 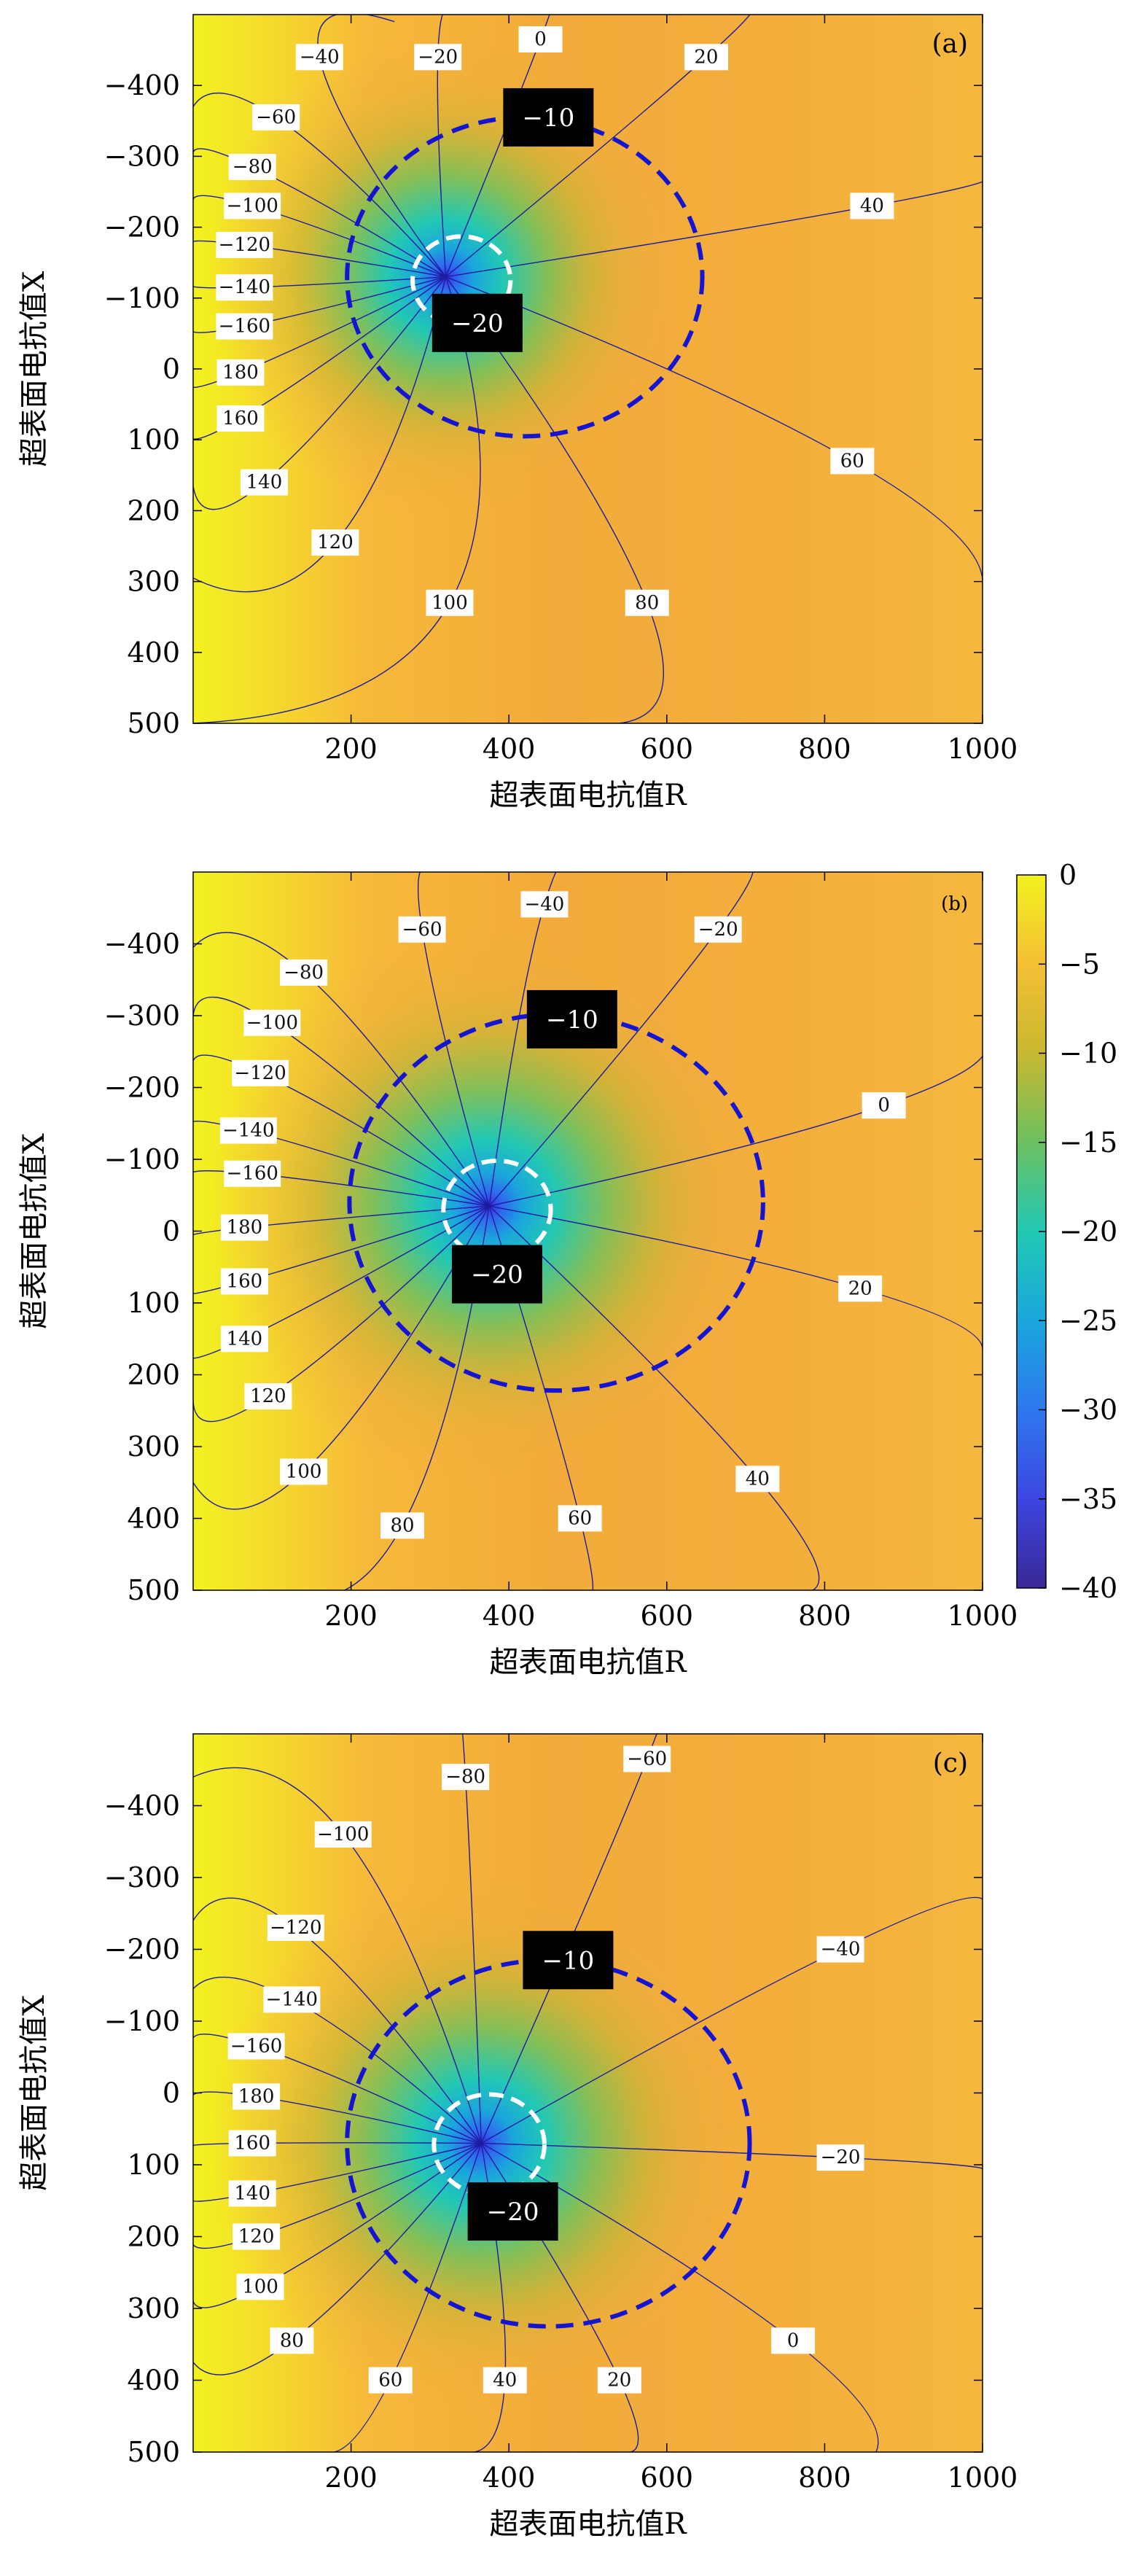 I want to click on colorbar-tick-label: −30, so click(x=1088, y=1410).